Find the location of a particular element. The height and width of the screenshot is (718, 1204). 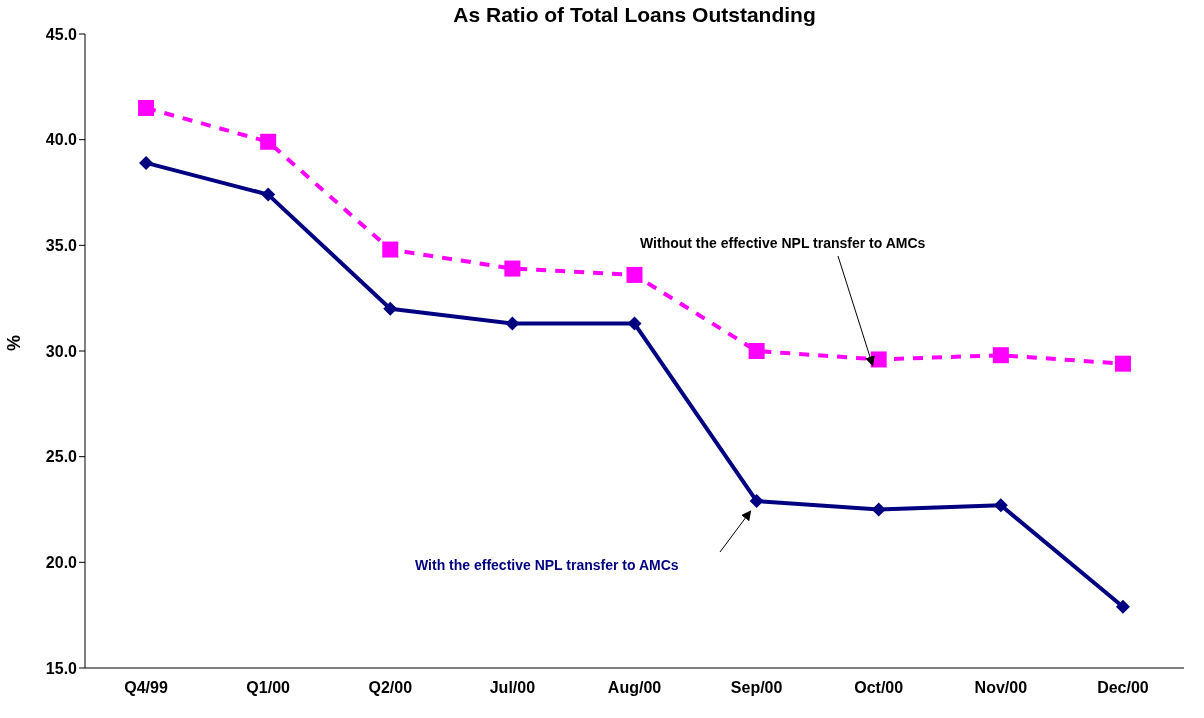

y-tick-label: 20.0 is located at coordinates (61, 563).